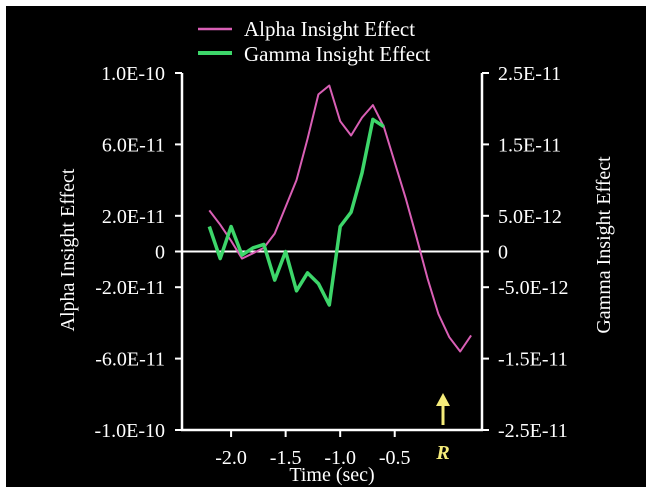 The height and width of the screenshot is (493, 652). What do you see at coordinates (231, 458) in the screenshot?
I see `x-tick-label: -2.0` at bounding box center [231, 458].